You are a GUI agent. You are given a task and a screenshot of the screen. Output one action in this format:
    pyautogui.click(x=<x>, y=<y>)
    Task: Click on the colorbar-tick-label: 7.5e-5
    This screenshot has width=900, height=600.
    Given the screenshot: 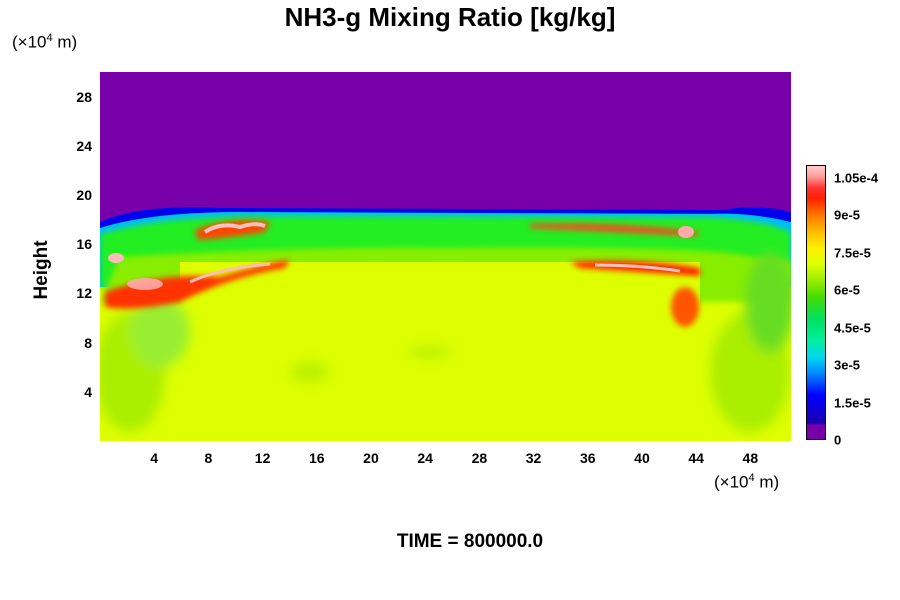 What is the action you would take?
    pyautogui.click(x=852, y=252)
    